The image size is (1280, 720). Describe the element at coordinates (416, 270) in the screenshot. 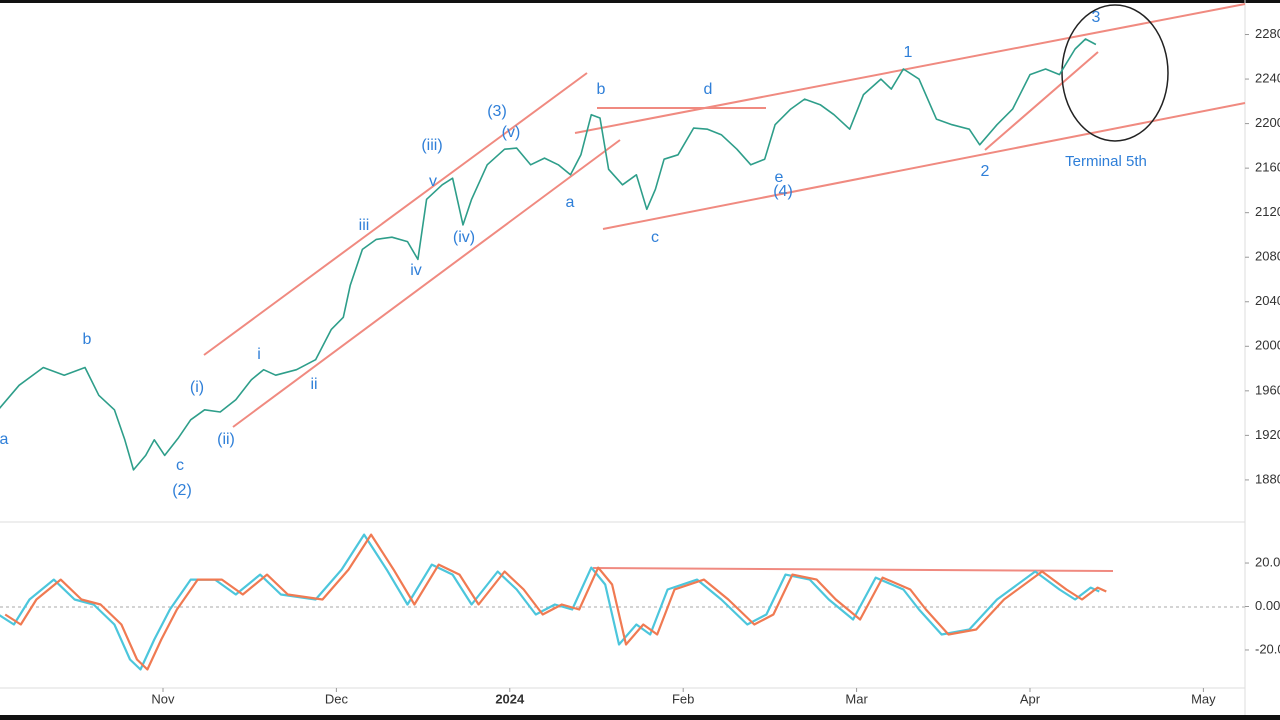

I see `wave-label: iv` at that location.